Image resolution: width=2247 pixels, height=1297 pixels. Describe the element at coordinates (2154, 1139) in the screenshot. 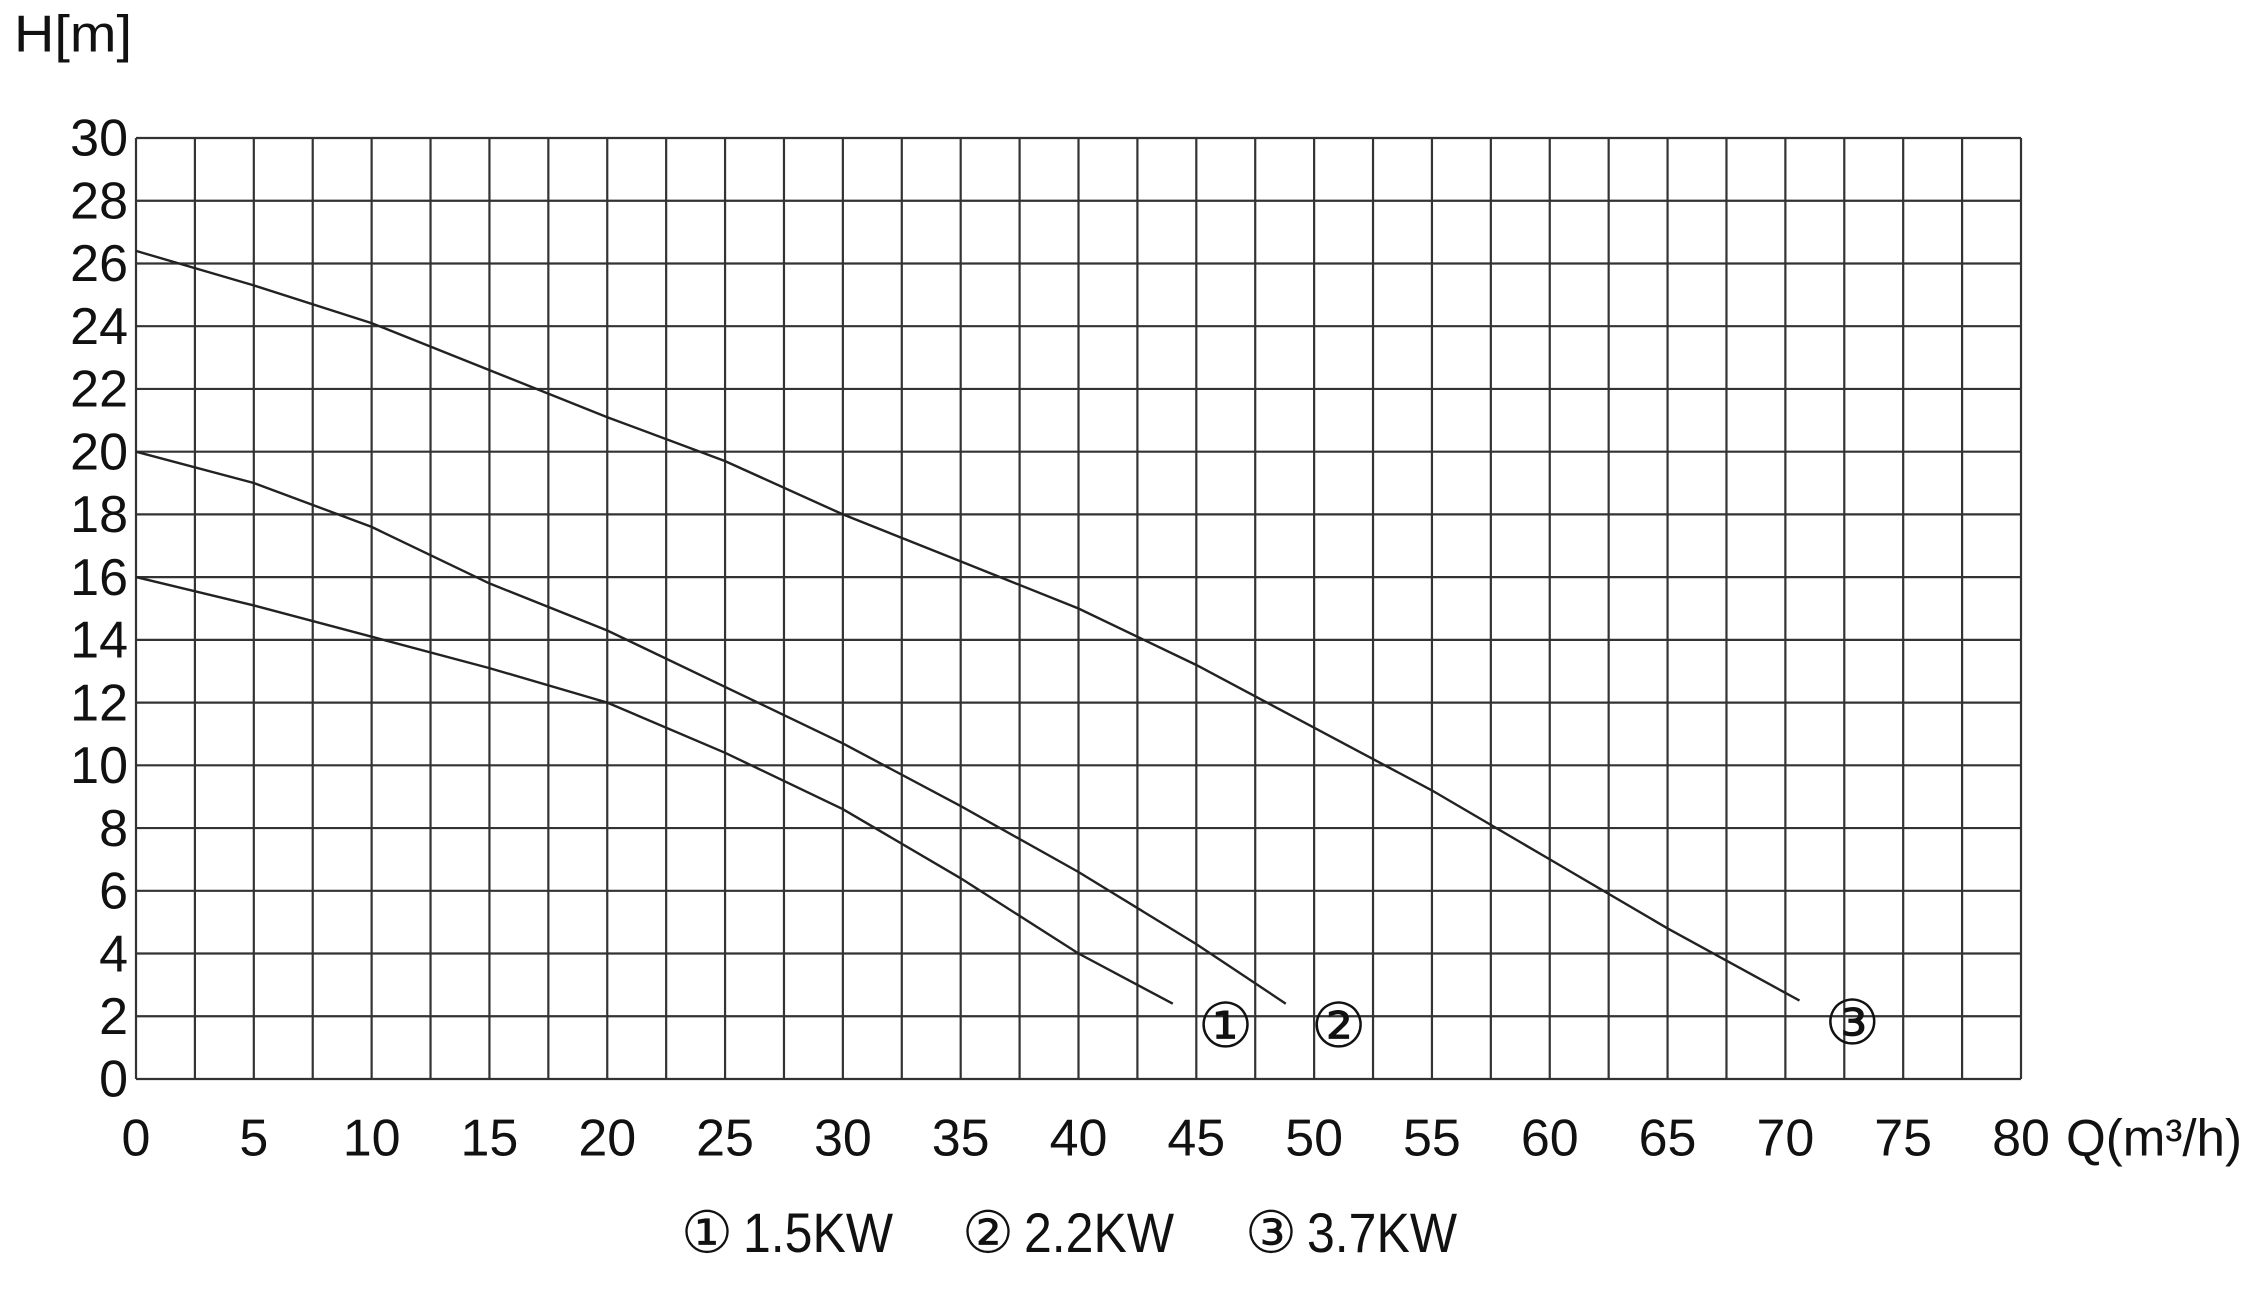

I see `x-axis-title: Q(m³/h)` at that location.